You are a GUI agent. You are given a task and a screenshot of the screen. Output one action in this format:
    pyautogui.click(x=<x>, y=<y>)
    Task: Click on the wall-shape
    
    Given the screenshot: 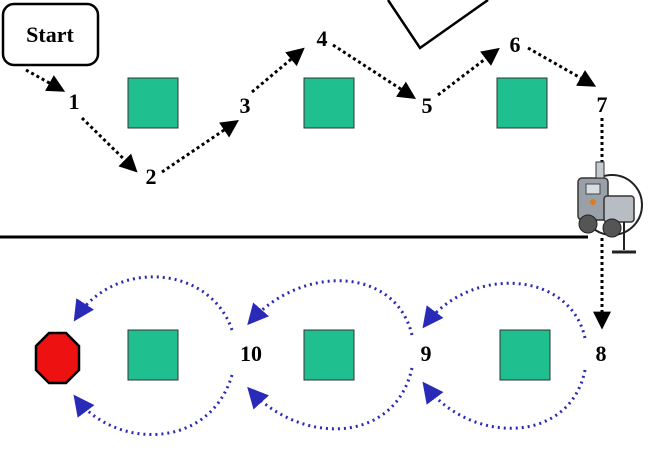 What is the action you would take?
    pyautogui.click(x=437, y=25)
    